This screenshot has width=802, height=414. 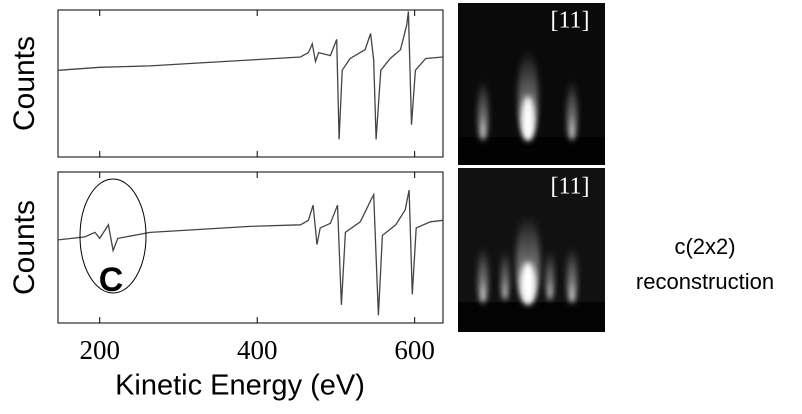 What do you see at coordinates (704, 246) in the screenshot?
I see `caption: c(2x2)` at bounding box center [704, 246].